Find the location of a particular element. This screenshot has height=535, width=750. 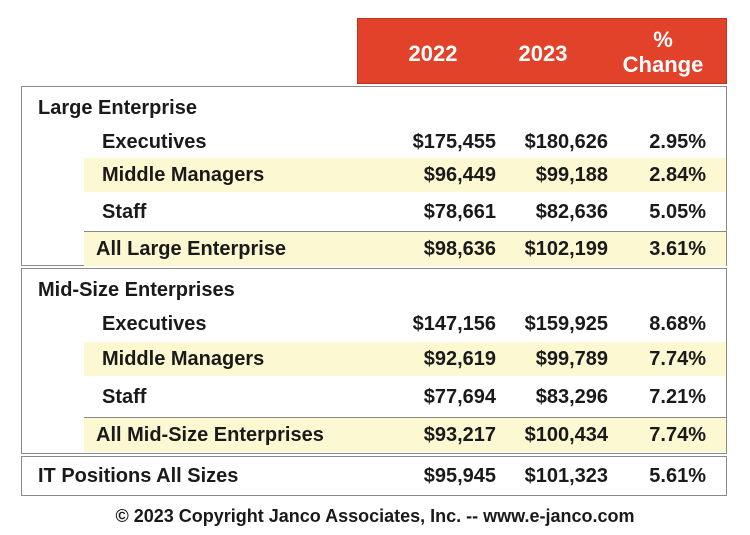

value-2023: $82,636 is located at coordinates (571, 212).